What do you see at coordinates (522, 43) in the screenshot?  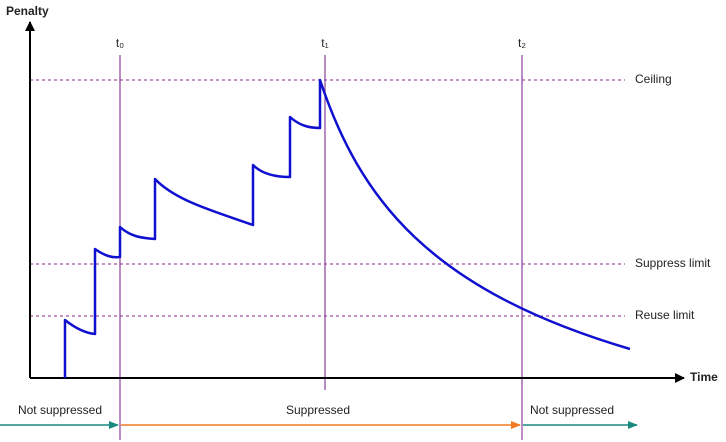 I see `time-label: t₂` at bounding box center [522, 43].